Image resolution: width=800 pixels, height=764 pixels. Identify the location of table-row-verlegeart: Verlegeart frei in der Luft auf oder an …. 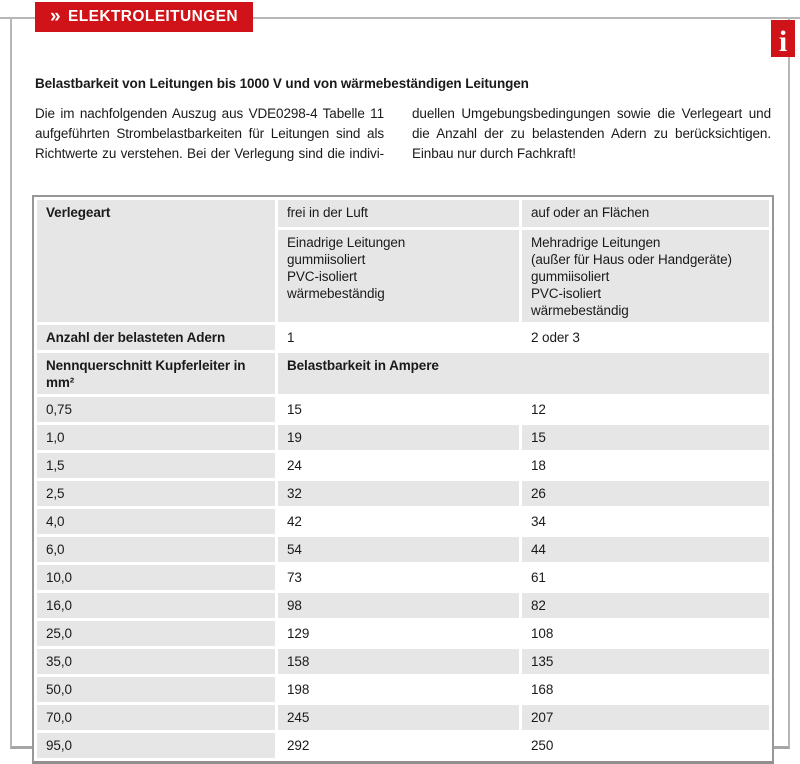
(403, 261).